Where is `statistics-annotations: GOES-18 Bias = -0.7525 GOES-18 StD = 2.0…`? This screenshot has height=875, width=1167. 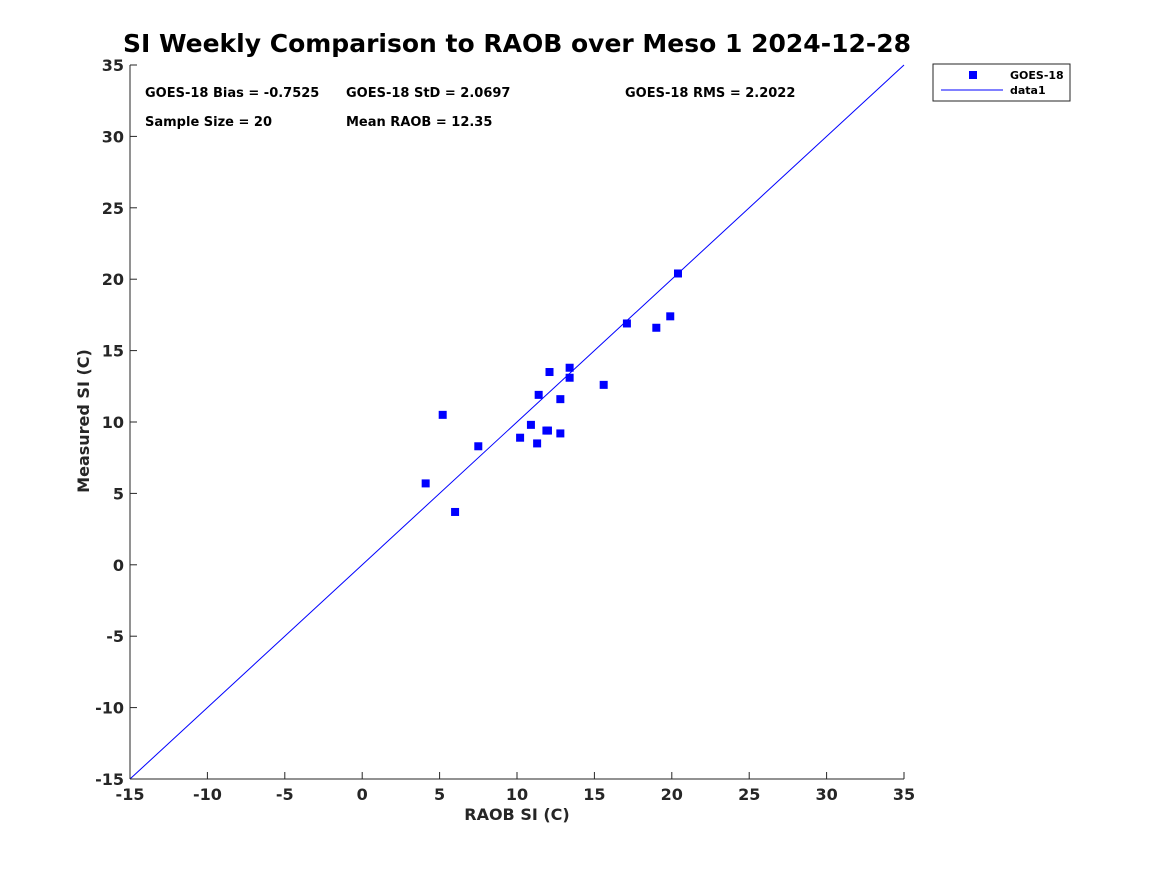
statistics-annotations: GOES-18 Bias = -0.7525 GOES-18 StD = 2.0… is located at coordinates (470, 108).